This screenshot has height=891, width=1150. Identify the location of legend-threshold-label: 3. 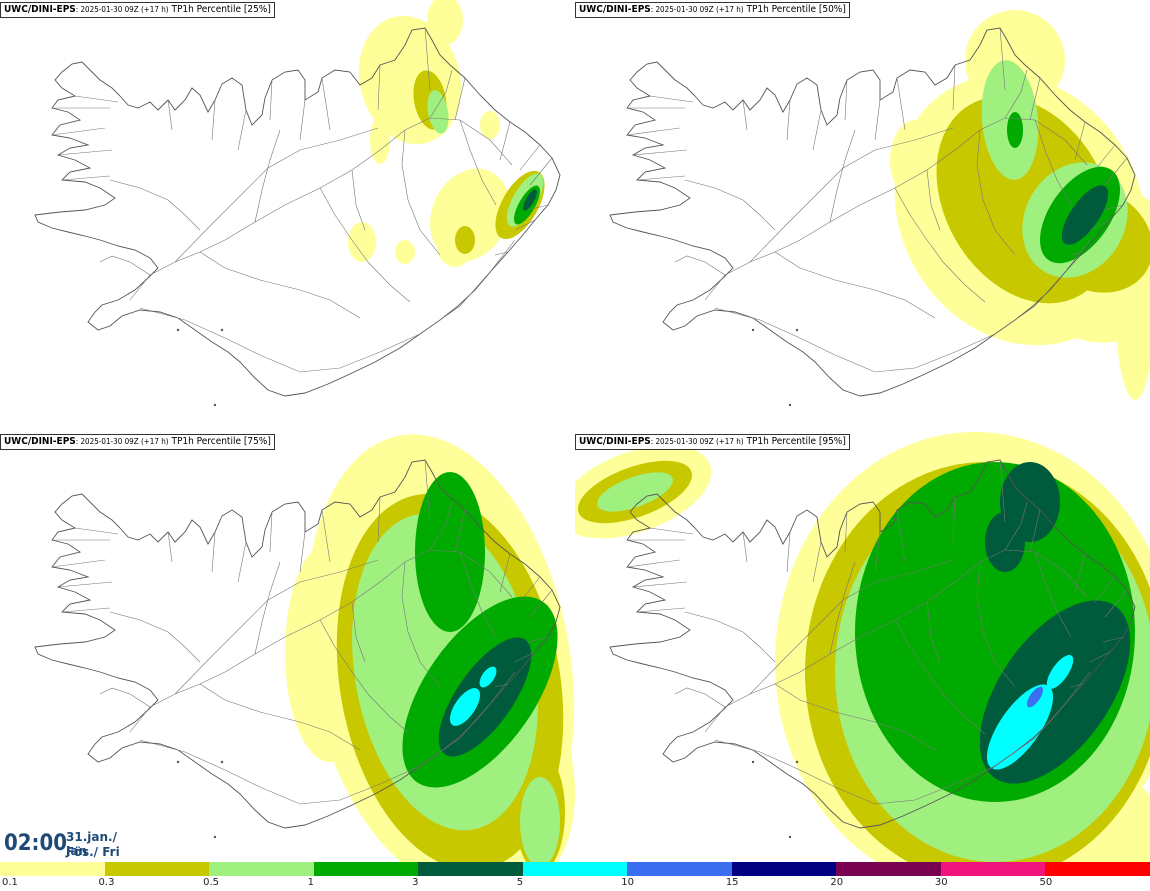
(415, 882).